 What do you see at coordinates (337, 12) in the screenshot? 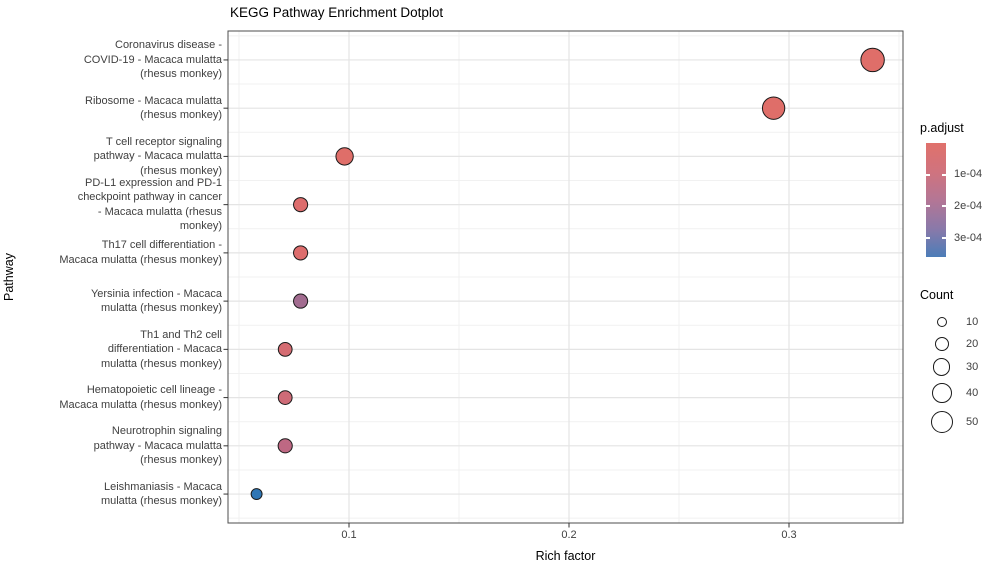
I see `plot-title: KEGG Pathway Enrichment Dotplot` at bounding box center [337, 12].